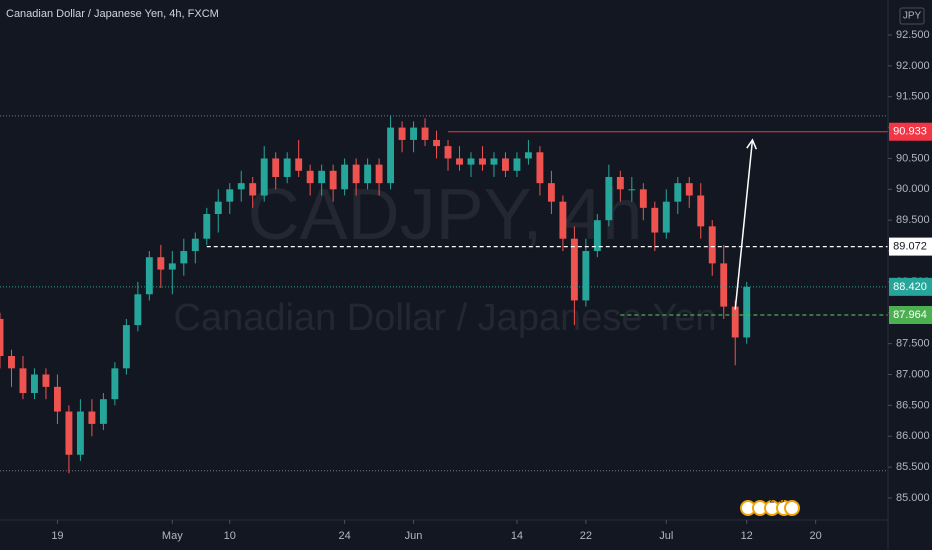 The width and height of the screenshot is (932, 550). Describe the element at coordinates (913, 467) in the screenshot. I see `y-tick-label: 85.500` at that location.